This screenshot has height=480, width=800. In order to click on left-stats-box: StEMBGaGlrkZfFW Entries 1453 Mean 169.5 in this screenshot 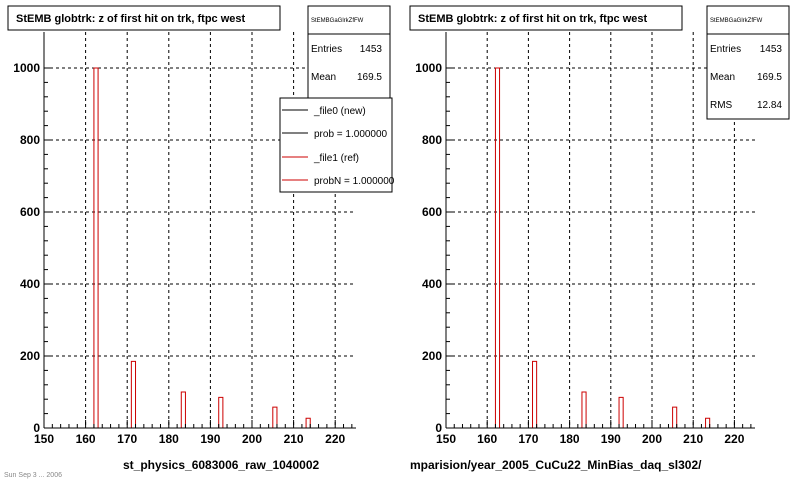, I will do `click(349, 52)`.